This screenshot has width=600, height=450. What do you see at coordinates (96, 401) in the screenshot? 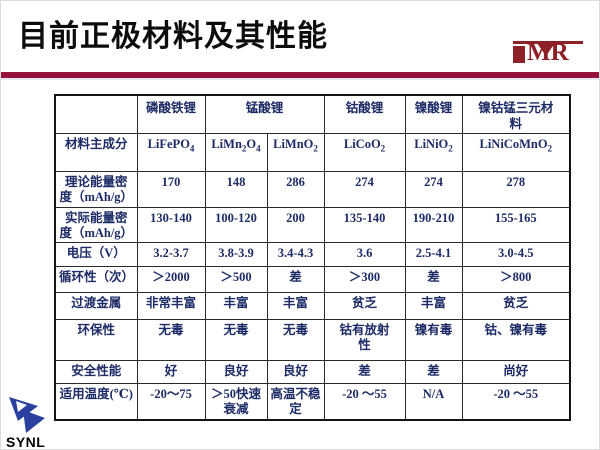
I see `row-label: 适用温度(℃)` at bounding box center [96, 401].